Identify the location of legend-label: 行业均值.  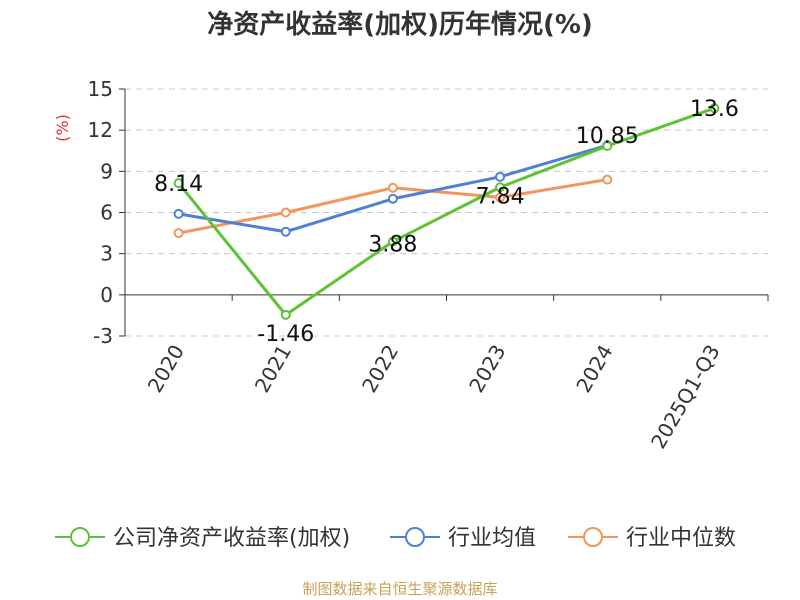
(492, 538).